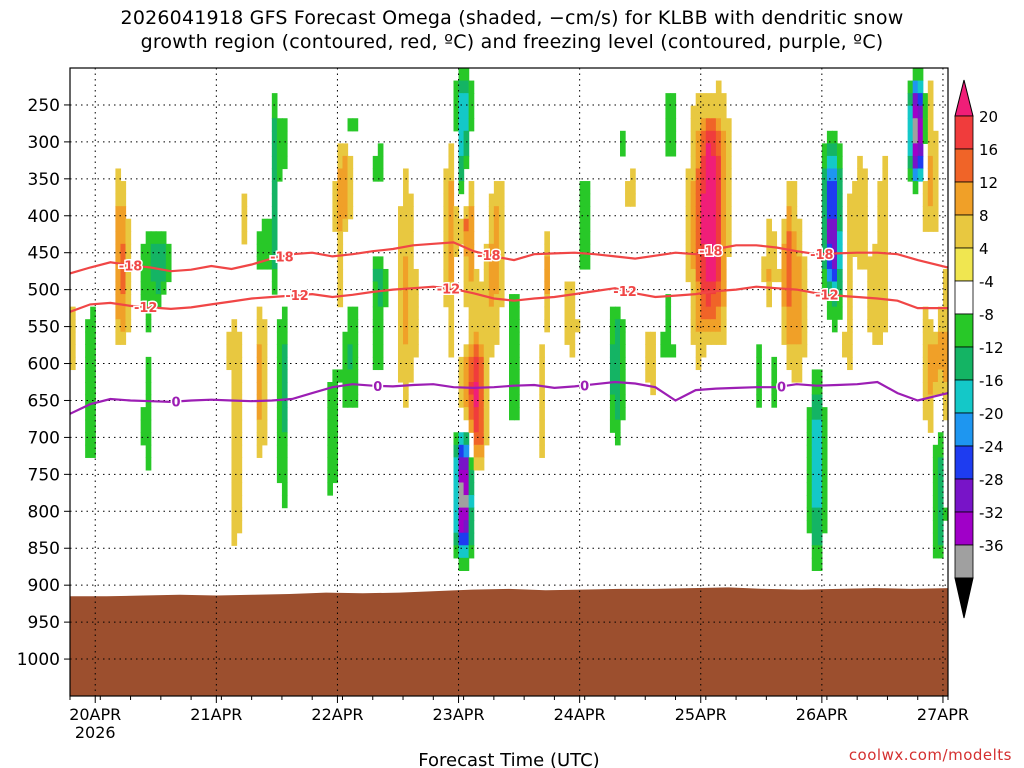 Image resolution: width=1024 pixels, height=768 pixels. Describe the element at coordinates (991, 546) in the screenshot. I see `colorbar-label: -36` at that location.